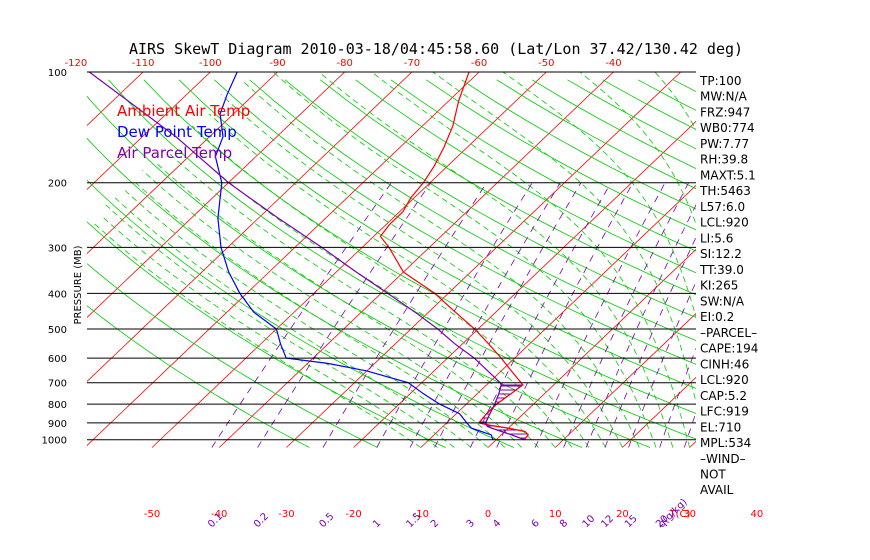  What do you see at coordinates (719, 286) in the screenshot?
I see `index-item: KI:265` at bounding box center [719, 286].